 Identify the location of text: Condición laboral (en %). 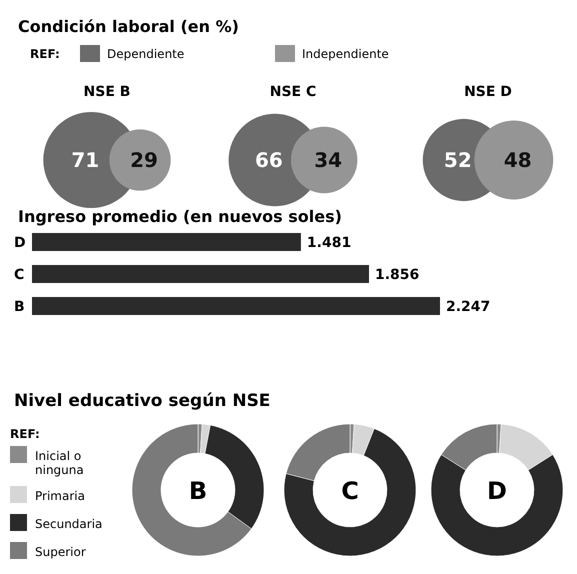
(128, 26).